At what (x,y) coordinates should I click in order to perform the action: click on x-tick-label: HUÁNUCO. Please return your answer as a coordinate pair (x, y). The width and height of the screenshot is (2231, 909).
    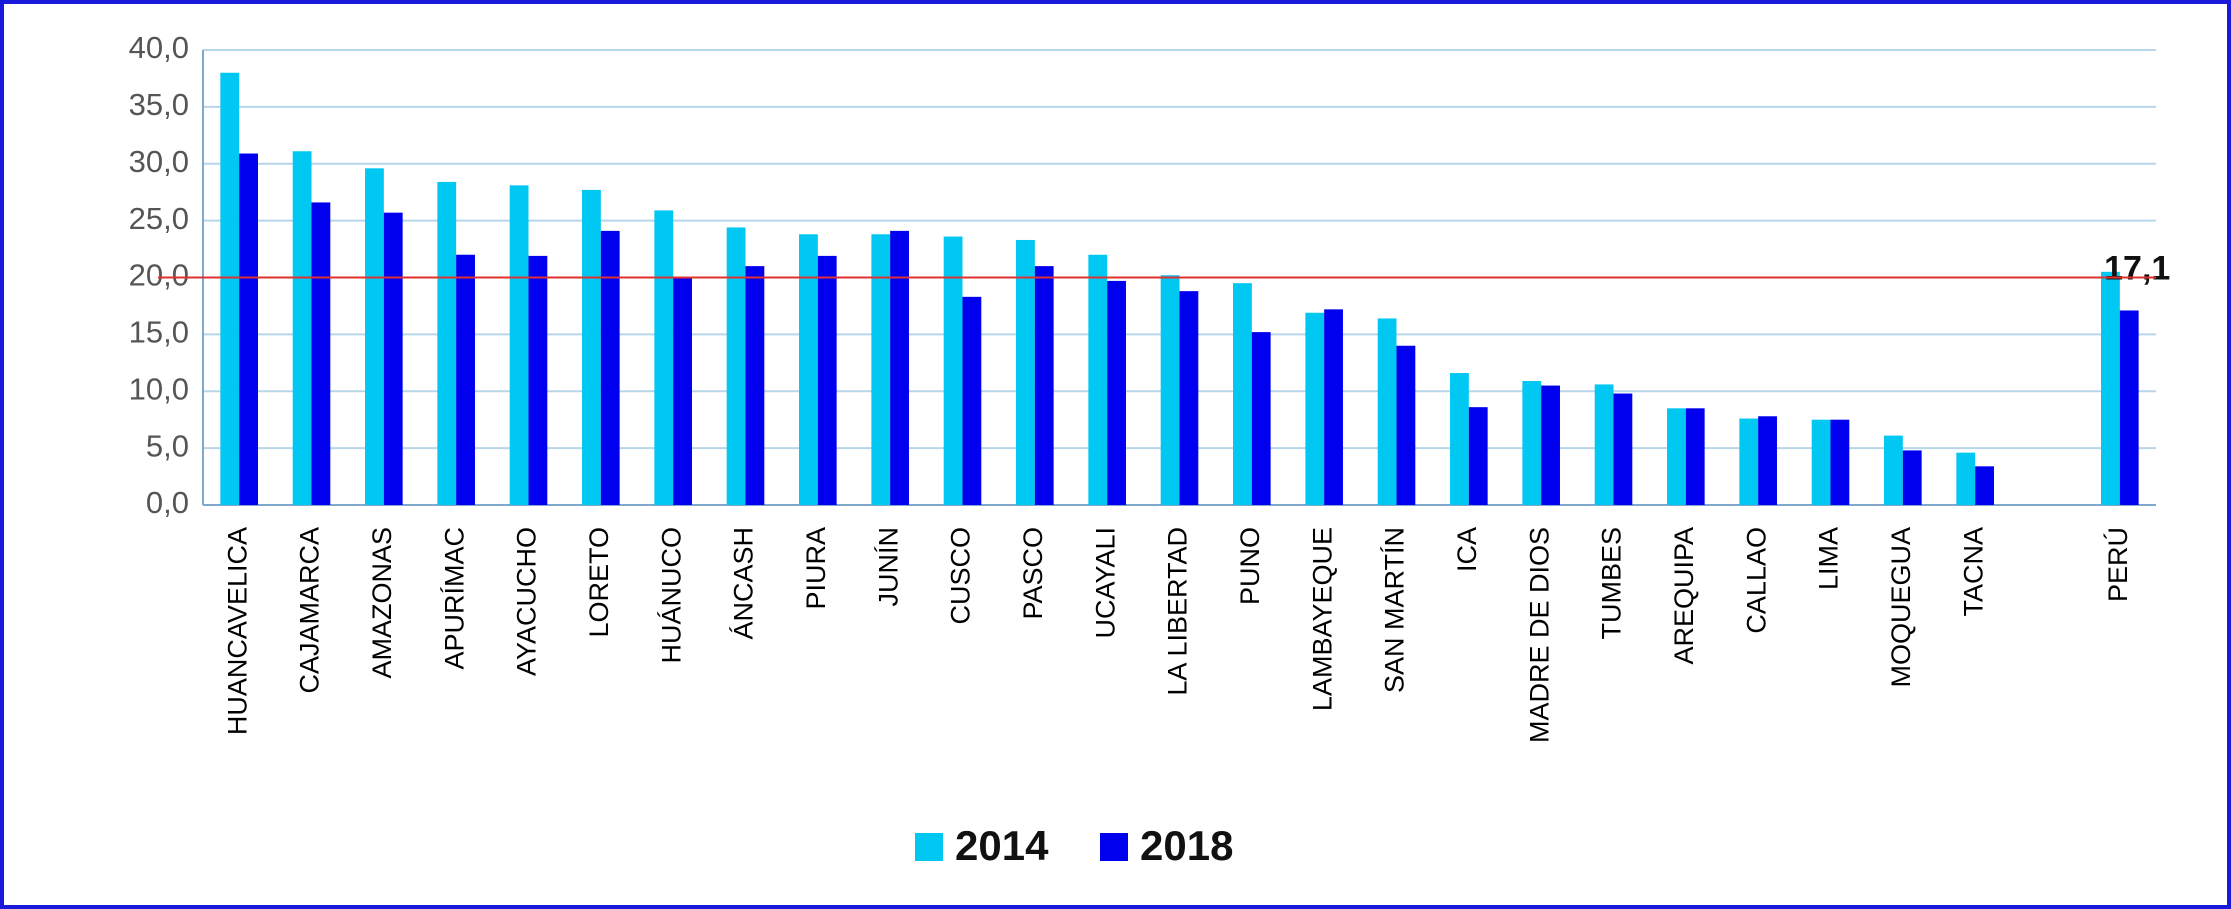
    Looking at the image, I should click on (671, 595).